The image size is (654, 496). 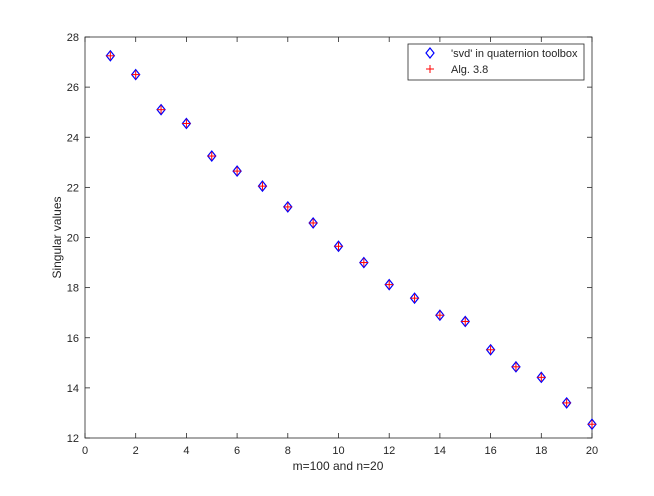 What do you see at coordinates (73, 239) in the screenshot?
I see `y-tick-label: 20` at bounding box center [73, 239].